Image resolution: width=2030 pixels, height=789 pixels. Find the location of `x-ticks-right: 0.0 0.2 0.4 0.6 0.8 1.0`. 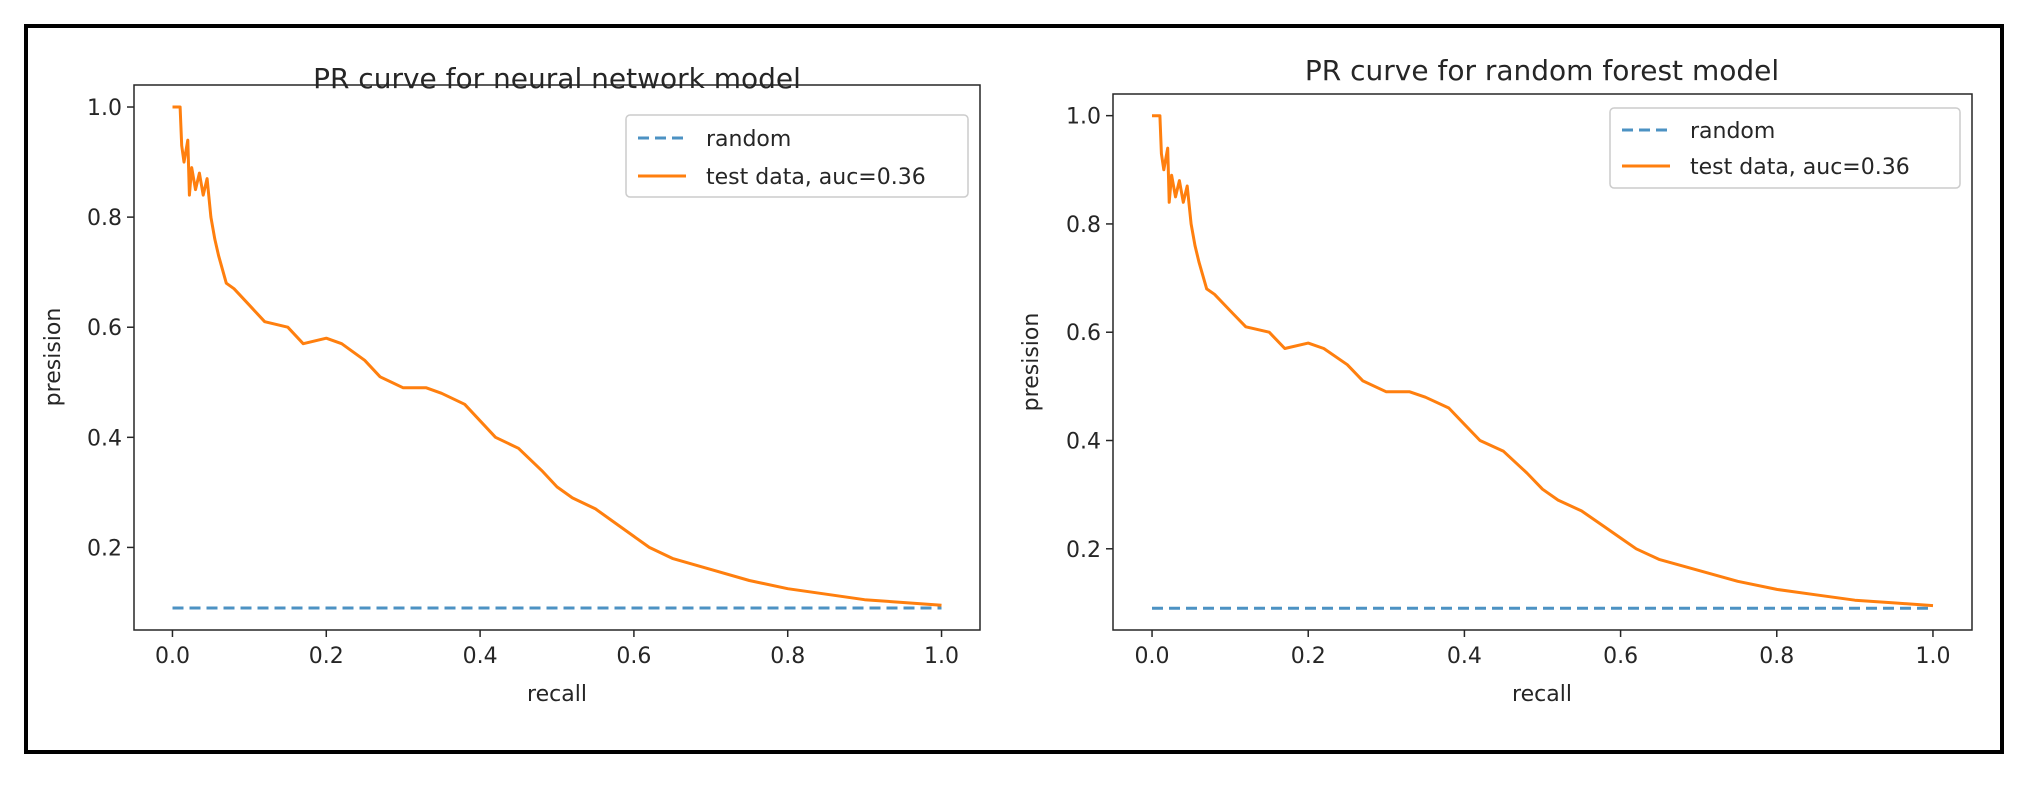

x-ticks-right: 0.0 0.2 0.4 0.6 0.8 1.0 is located at coordinates (1542, 649).